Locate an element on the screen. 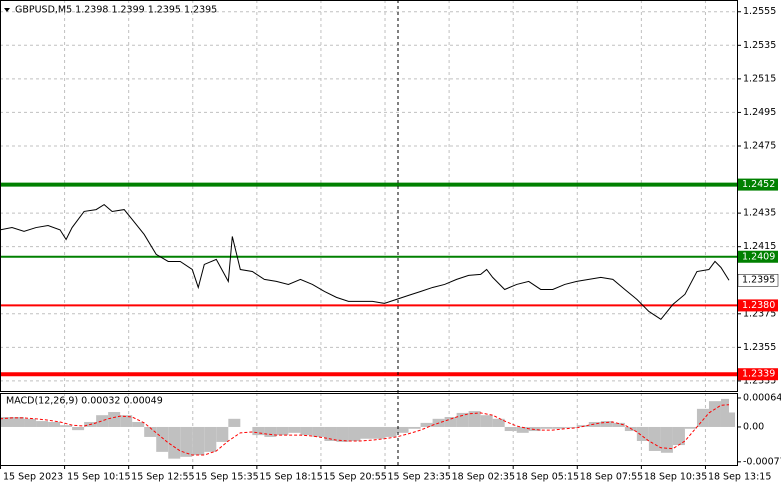 The width and height of the screenshot is (781, 493). y-tick-label: 0.00 is located at coordinates (753, 426).